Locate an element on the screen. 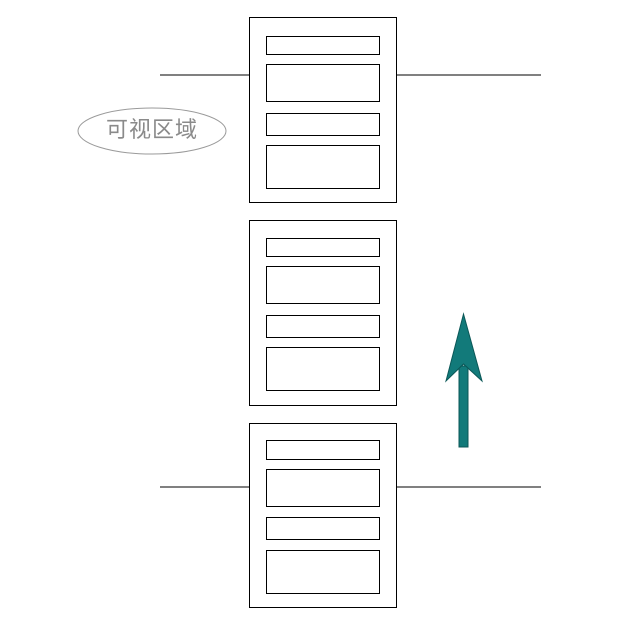 The height and width of the screenshot is (626, 617). scroll-up-arrow-icon is located at coordinates (464, 380).